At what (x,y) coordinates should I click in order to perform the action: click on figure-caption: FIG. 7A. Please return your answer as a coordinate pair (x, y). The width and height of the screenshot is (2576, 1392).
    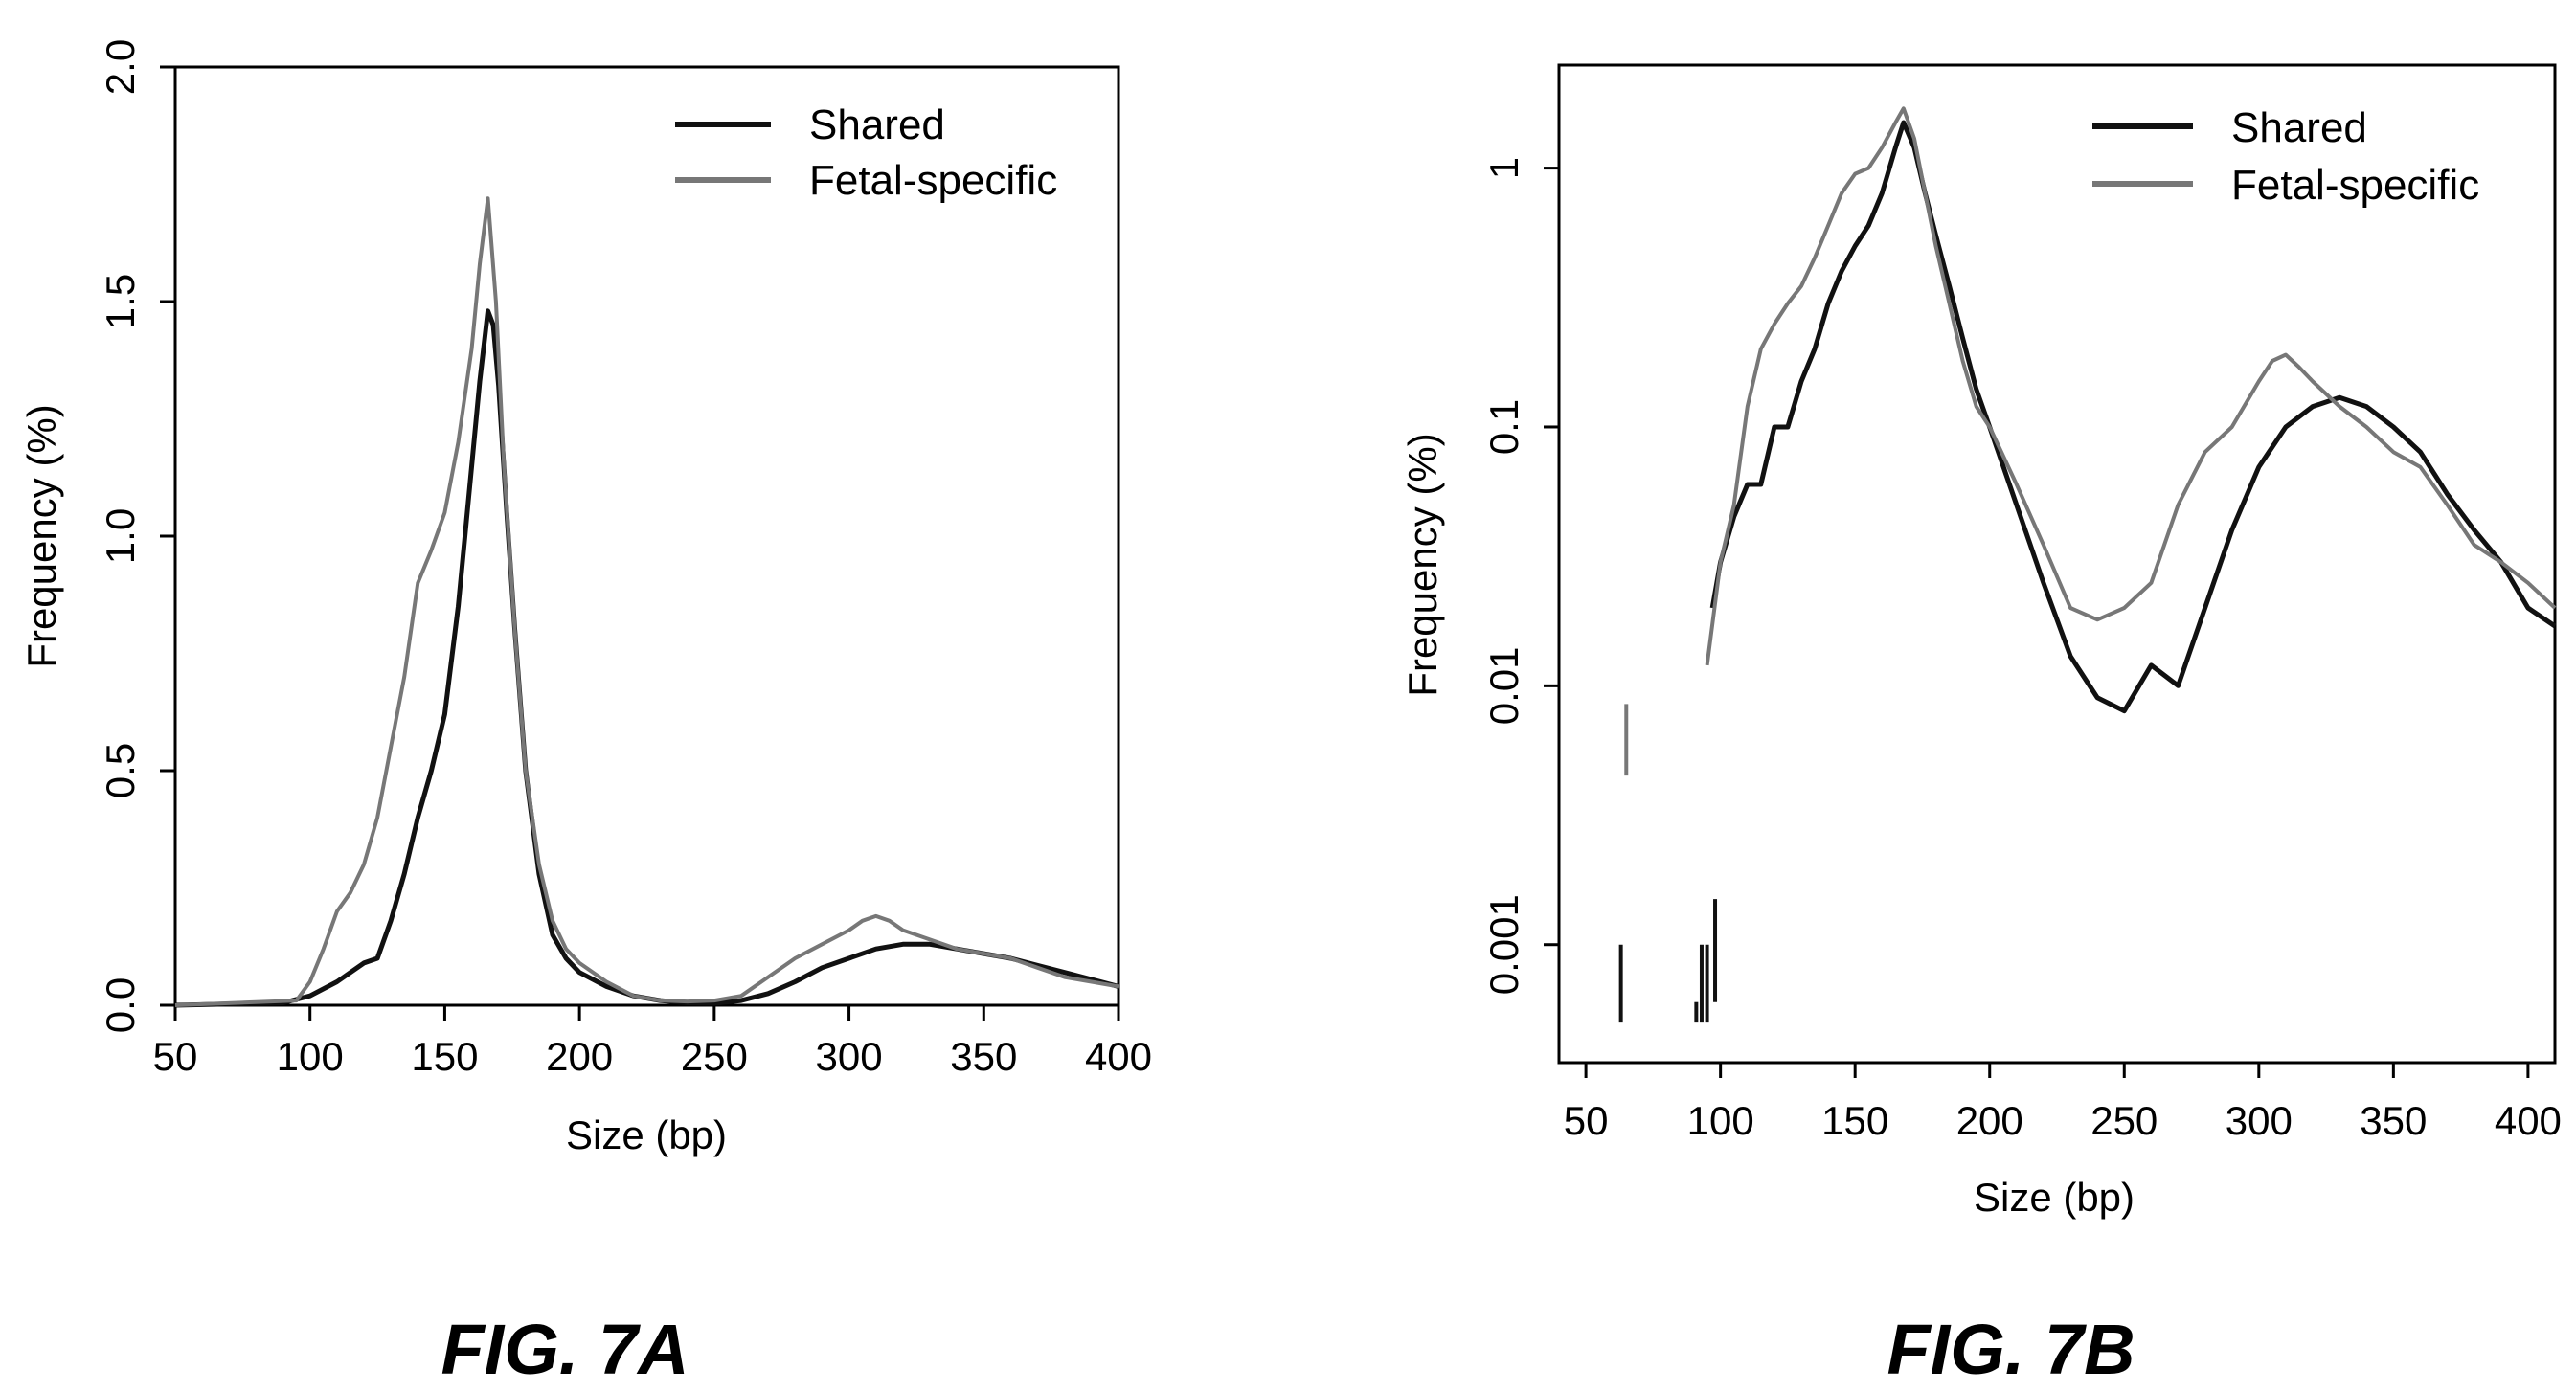
    Looking at the image, I should click on (565, 1349).